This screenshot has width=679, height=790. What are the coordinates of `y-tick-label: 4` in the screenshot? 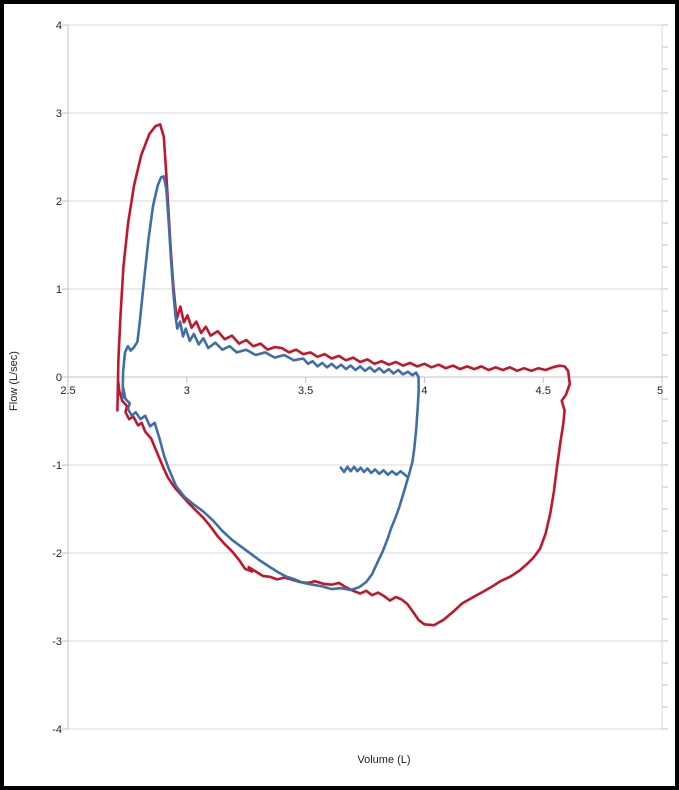 It's located at (59, 26).